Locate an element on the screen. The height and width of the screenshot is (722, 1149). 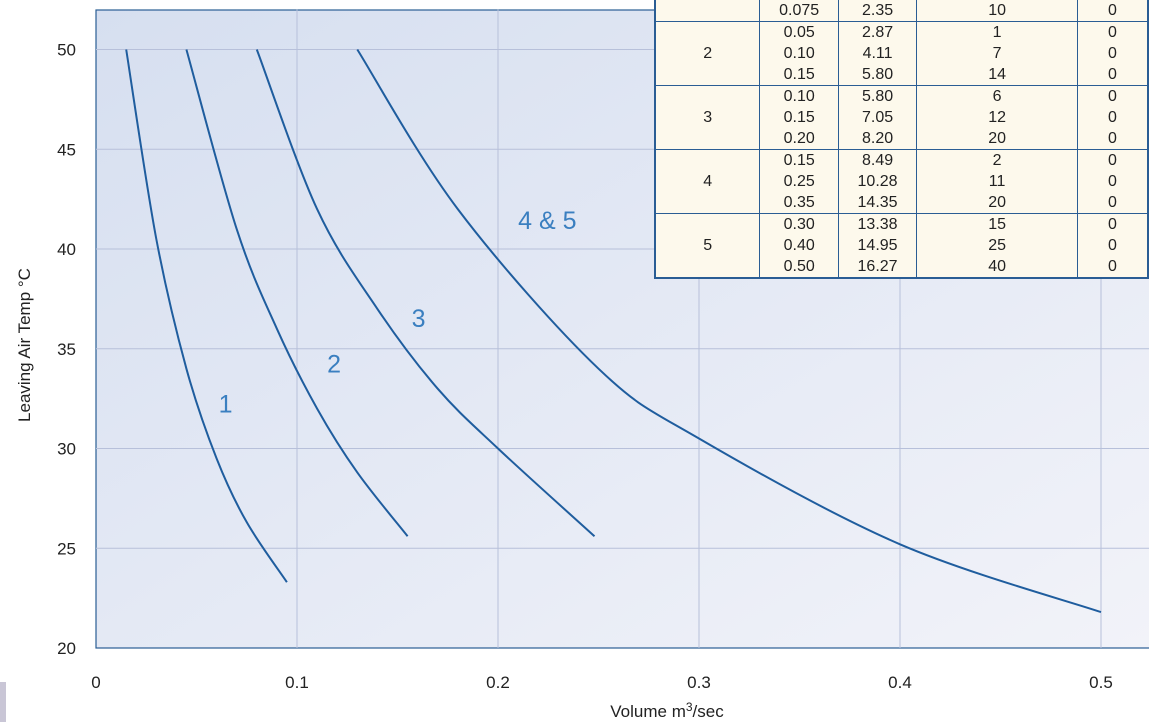
table-cell-count: 25 is located at coordinates (997, 245).